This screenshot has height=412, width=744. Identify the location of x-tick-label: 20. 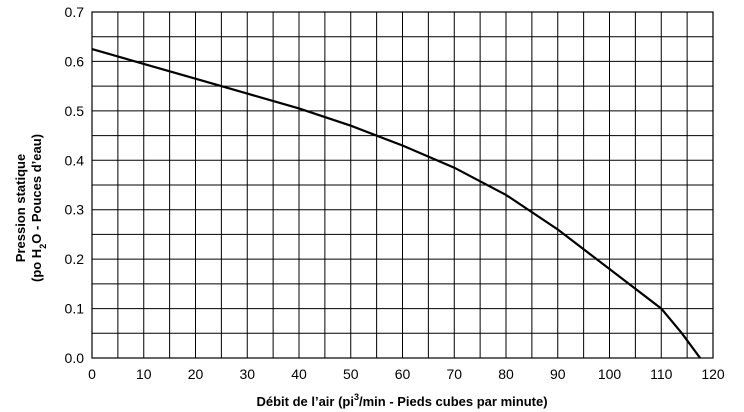
(196, 374).